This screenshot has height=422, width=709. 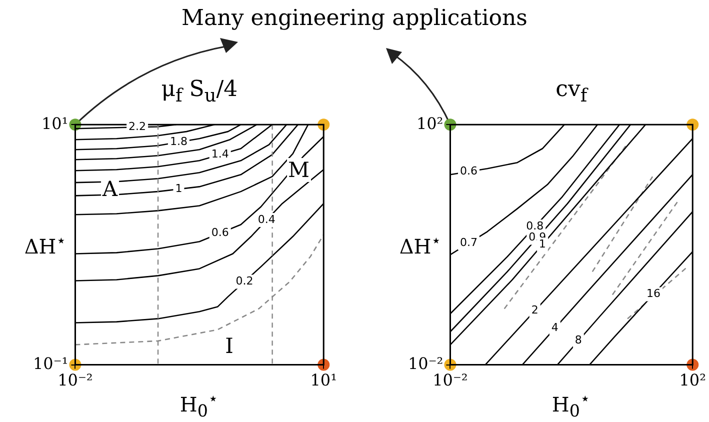 I want to click on series-label: 1.8, so click(x=179, y=141).